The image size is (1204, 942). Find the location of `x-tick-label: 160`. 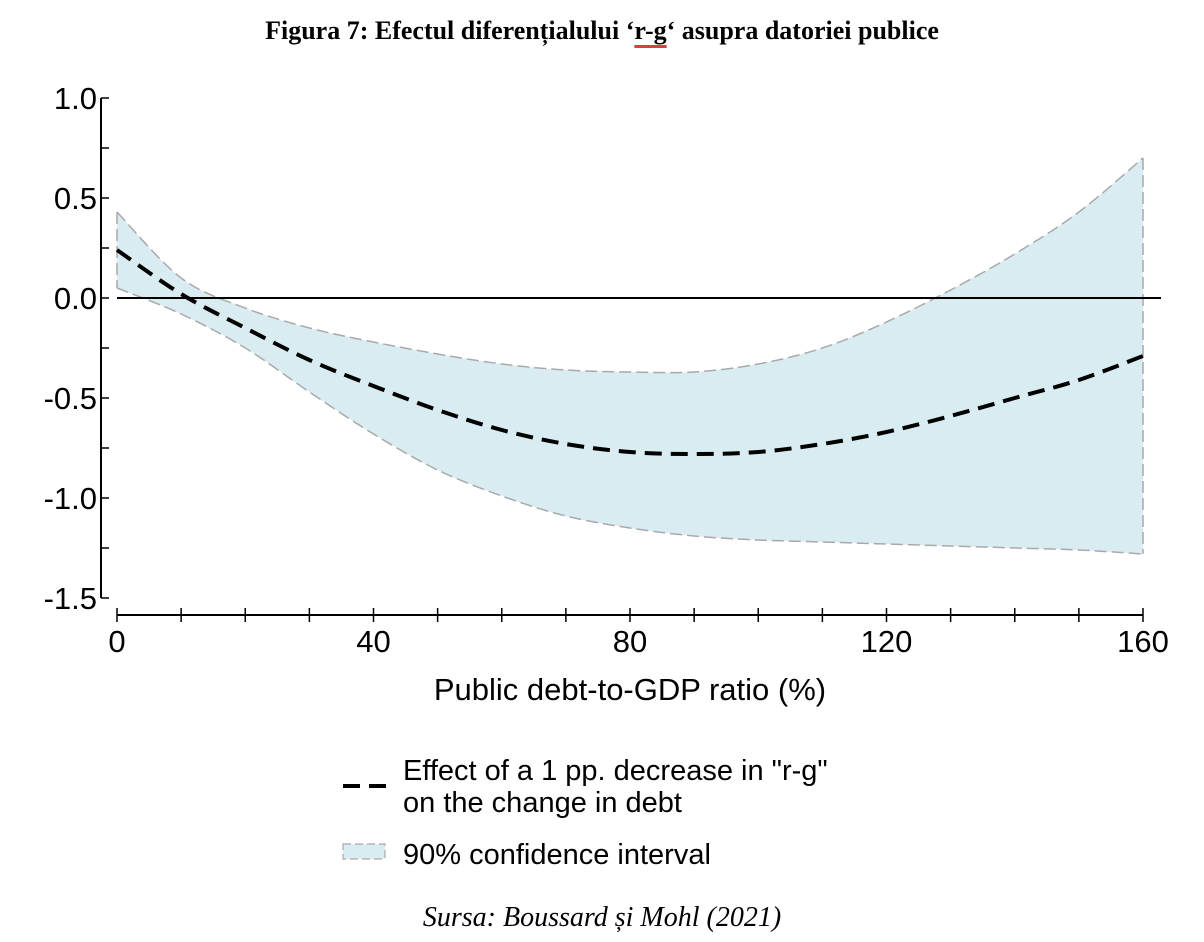

x-tick-label: 160 is located at coordinates (1143, 641).